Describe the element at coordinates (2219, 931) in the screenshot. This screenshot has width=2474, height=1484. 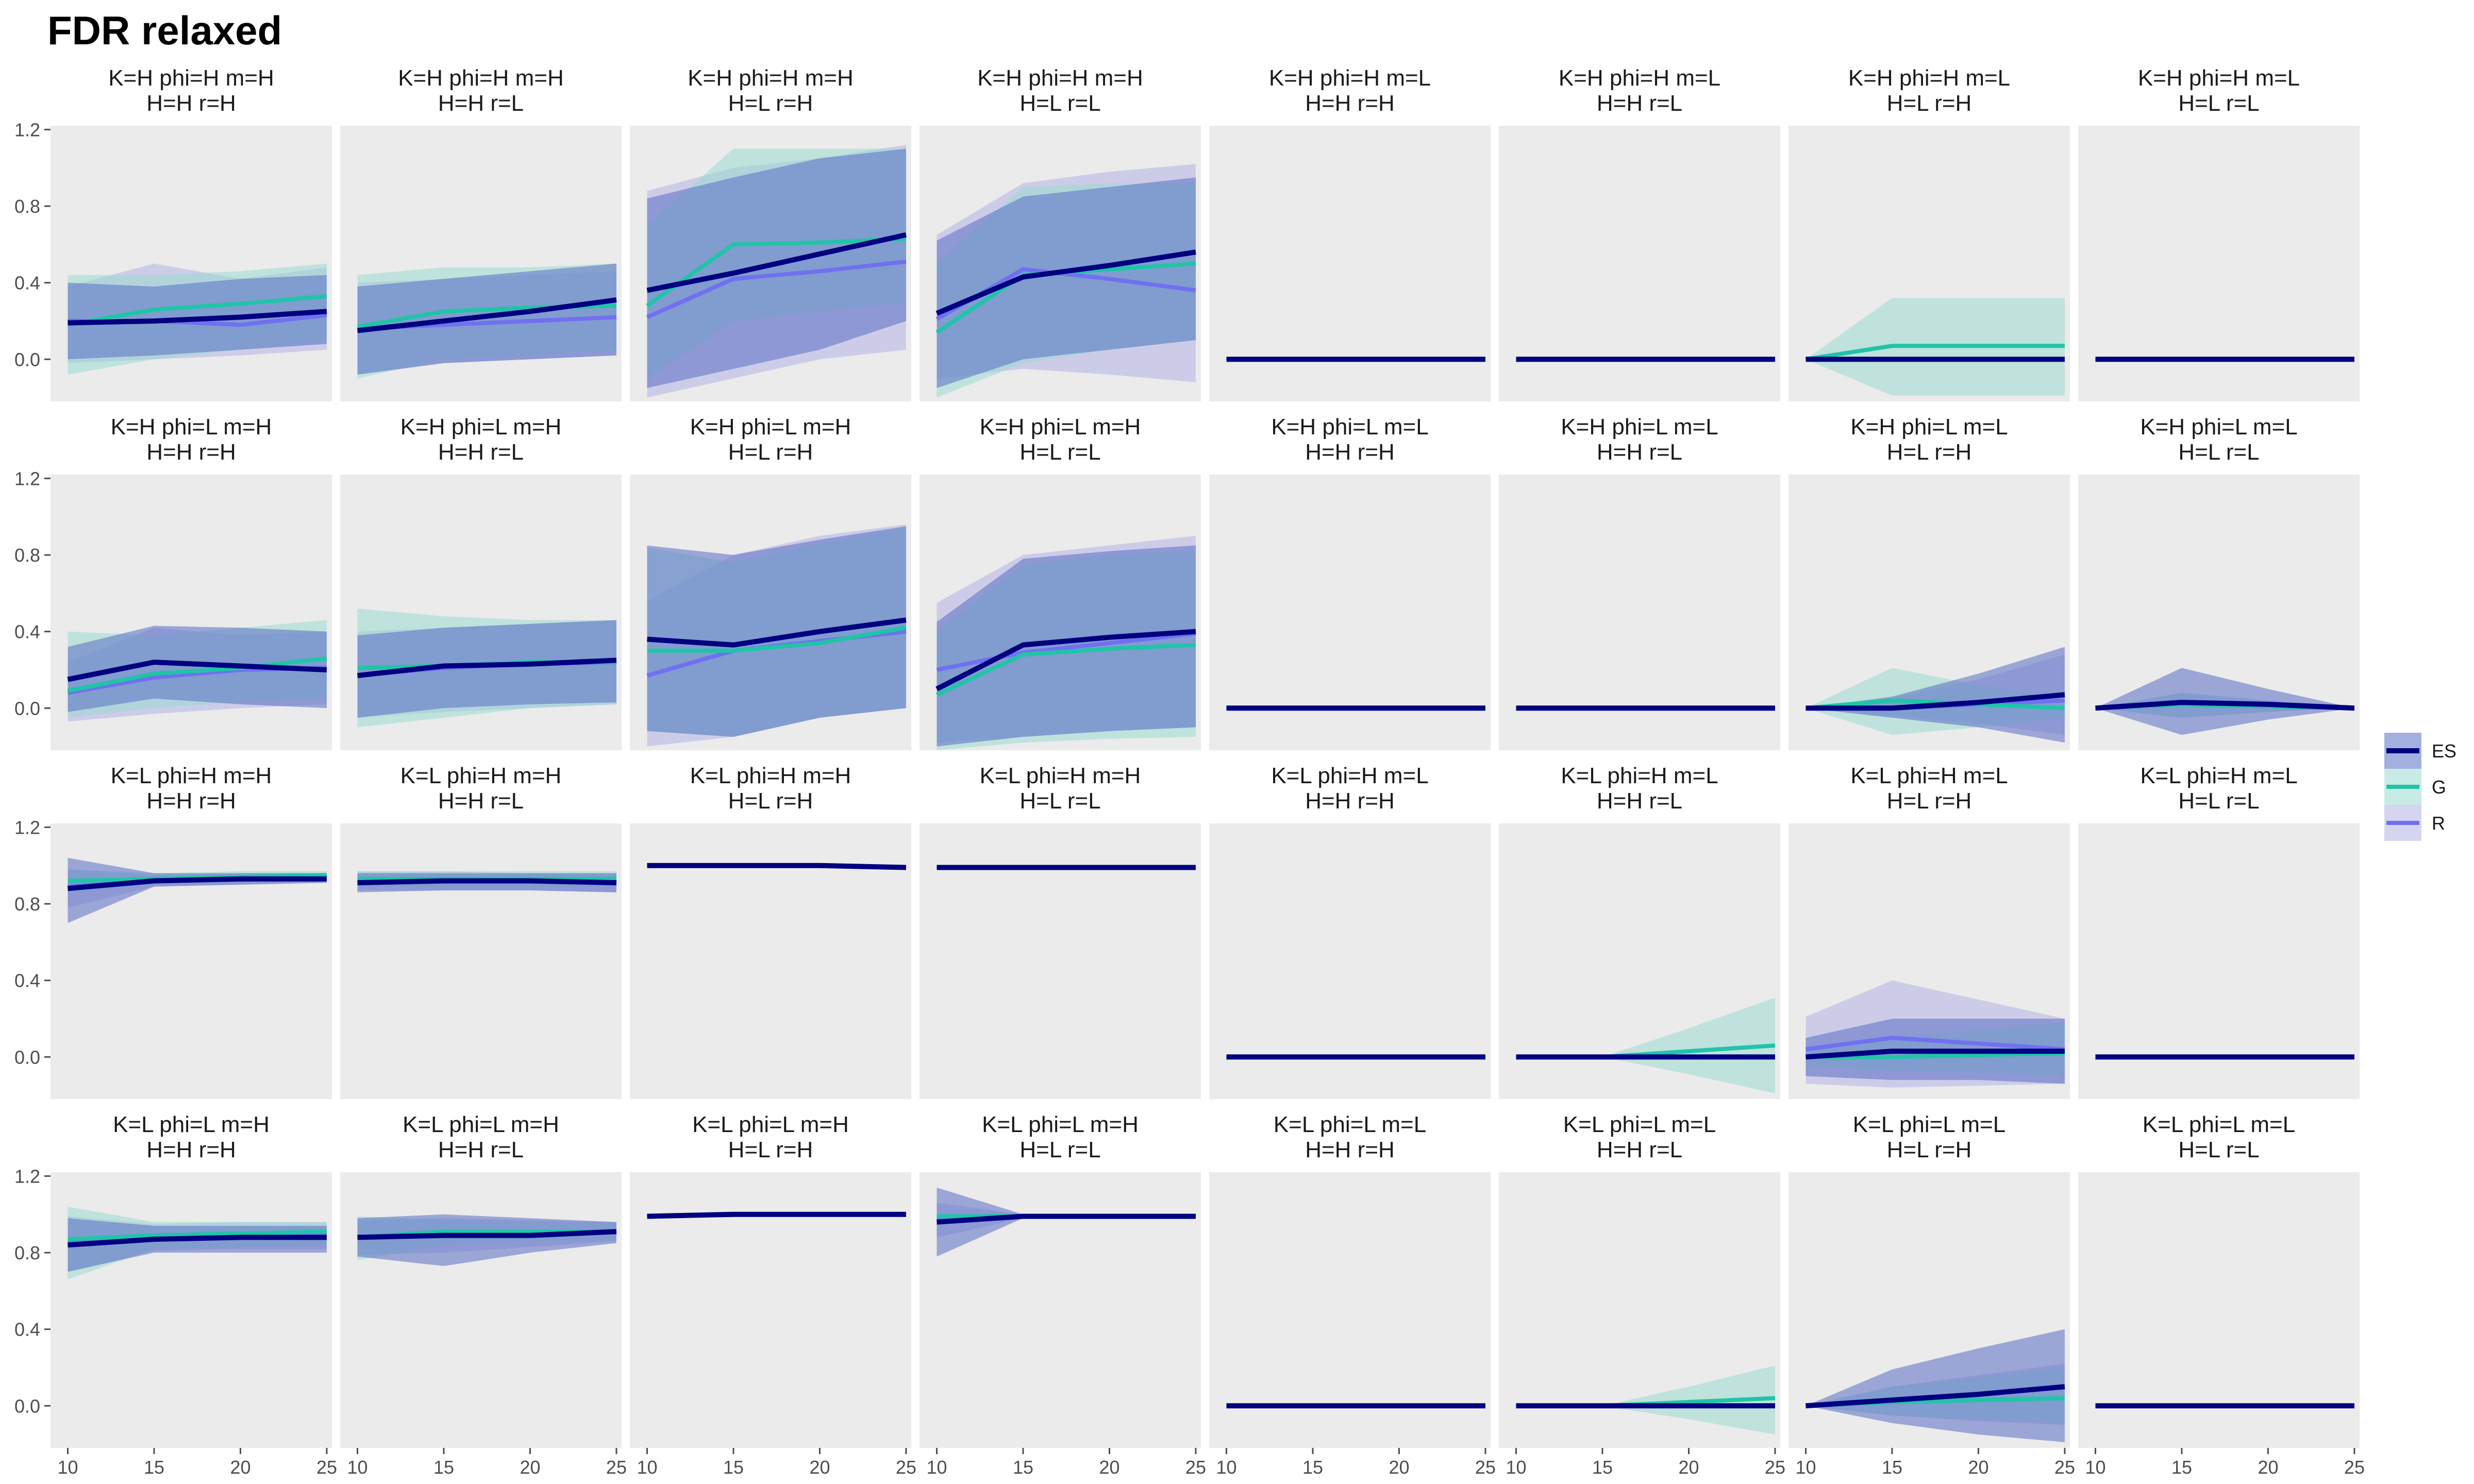
I see `facet-panel: K=L phi=H m=LH=L r=L` at that location.